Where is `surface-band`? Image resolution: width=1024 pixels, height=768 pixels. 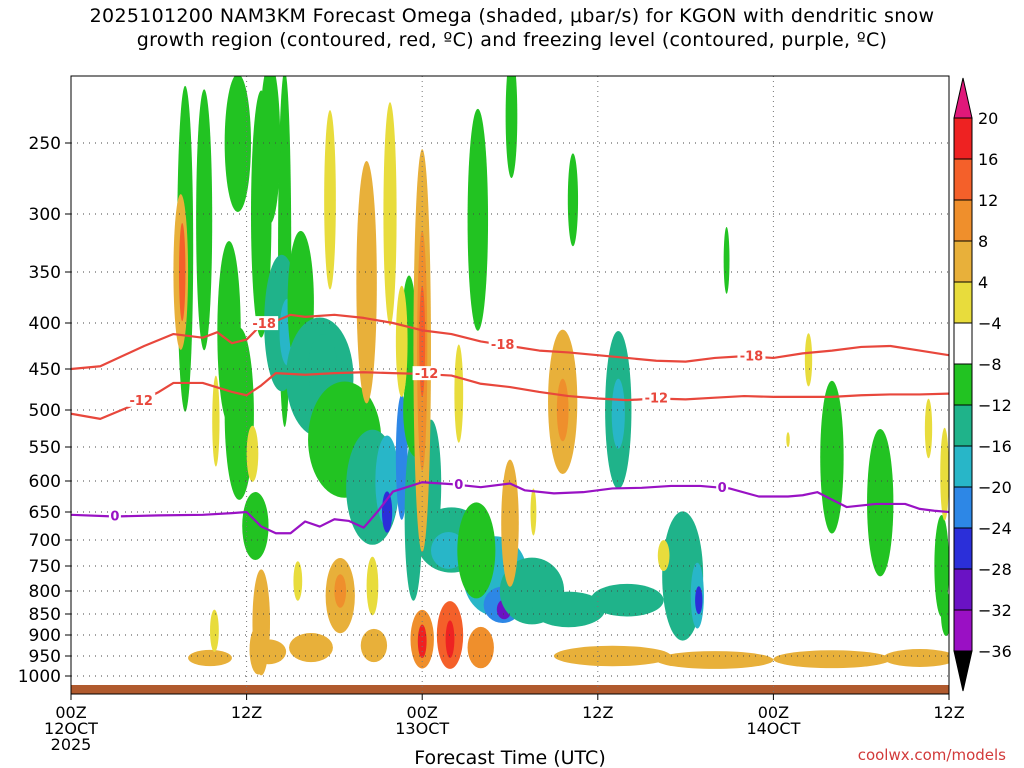
surface-band is located at coordinates (510, 689).